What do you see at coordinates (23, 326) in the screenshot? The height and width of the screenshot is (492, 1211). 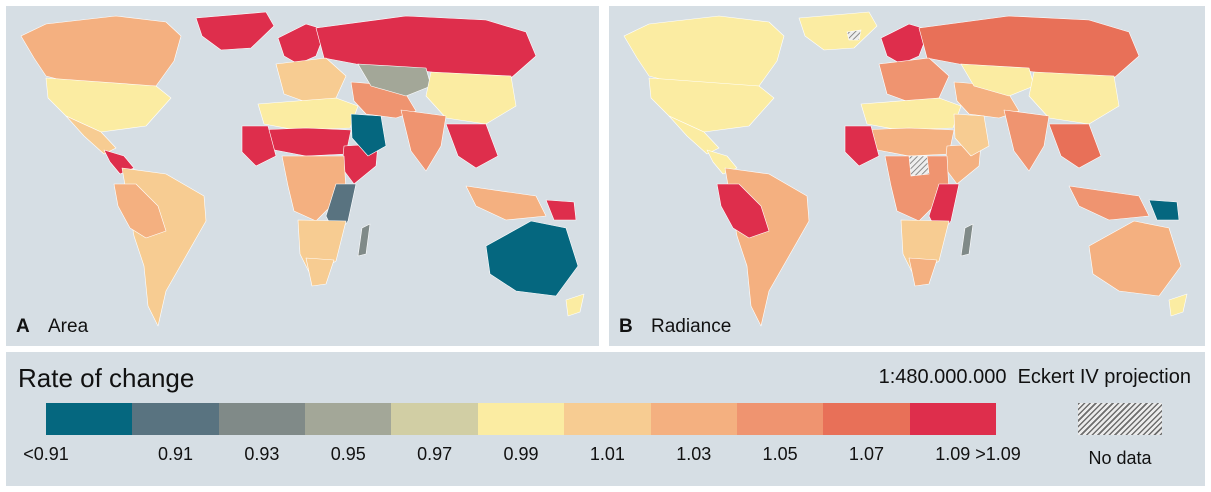 I see `panel-letter: A` at bounding box center [23, 326].